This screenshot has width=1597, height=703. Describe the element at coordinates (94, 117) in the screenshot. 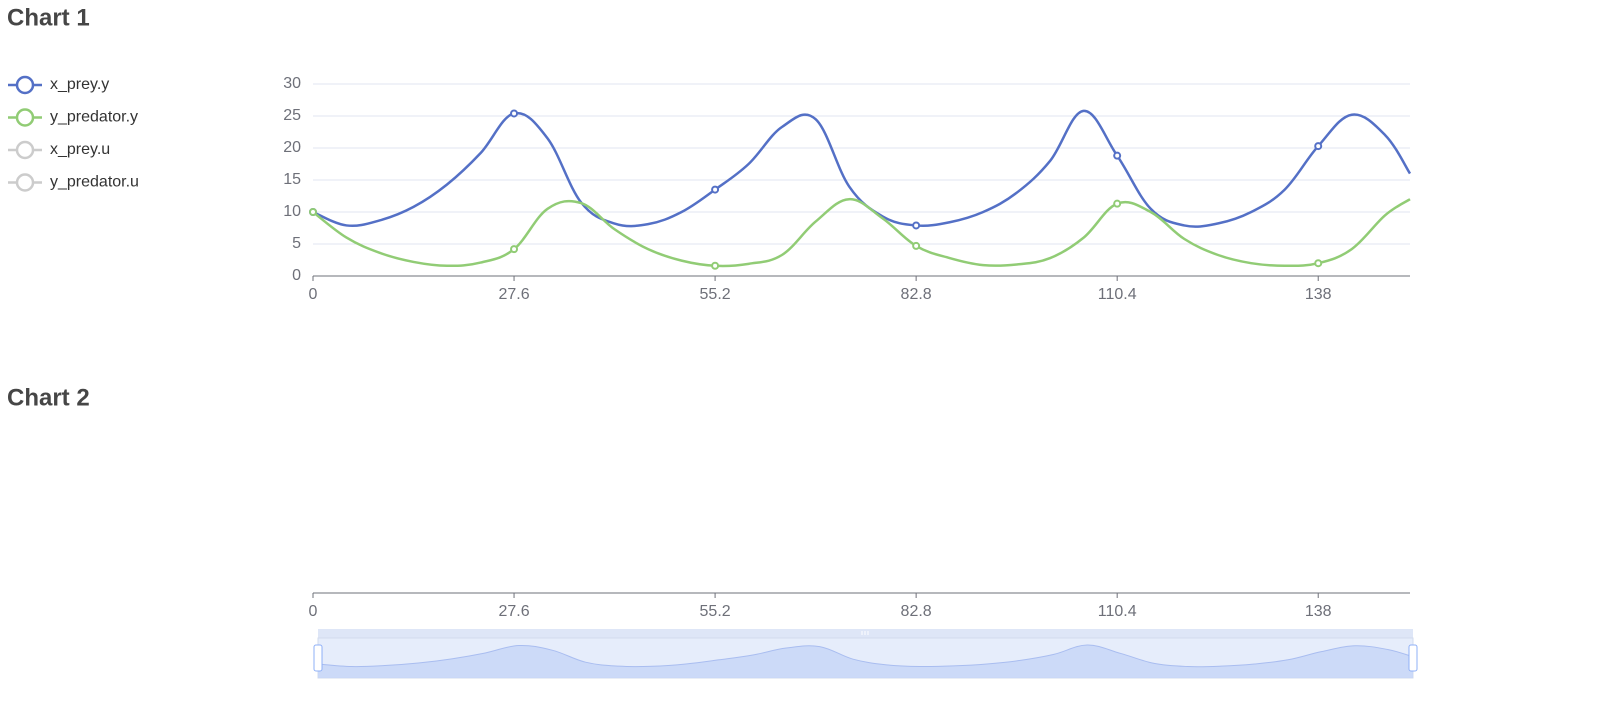

I see `legend-label: y_predator.y` at that location.